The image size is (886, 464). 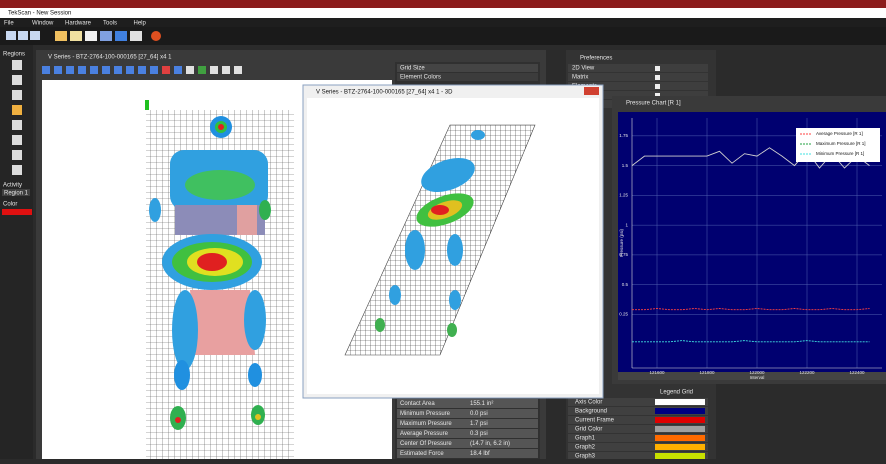 What do you see at coordinates (443, 22) in the screenshot?
I see `menu-bar` at bounding box center [443, 22].